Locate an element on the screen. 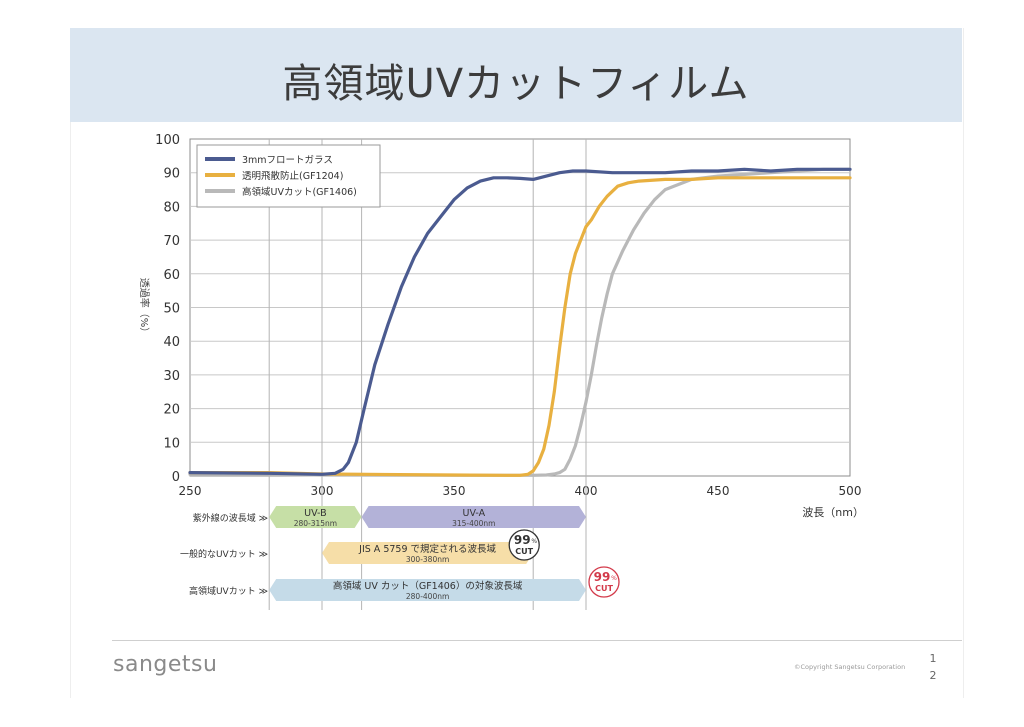 Image resolution: width=1024 pixels, height=727 pixels. x-axis-title: 波長（nm） is located at coordinates (833, 512).